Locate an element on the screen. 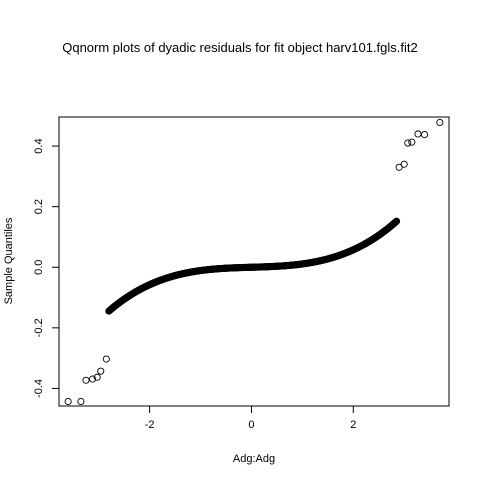  y-axis: -0.4 -0.2 0.0 0.2 0.4 is located at coordinates (46, 268).